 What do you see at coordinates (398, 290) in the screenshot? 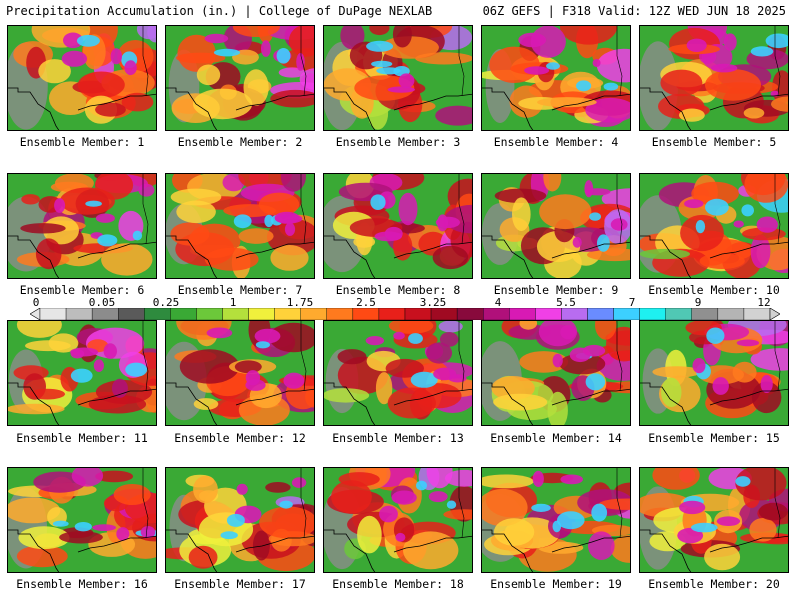
I see `ensemble-member-label: Ensemble Member: 8` at bounding box center [398, 290].